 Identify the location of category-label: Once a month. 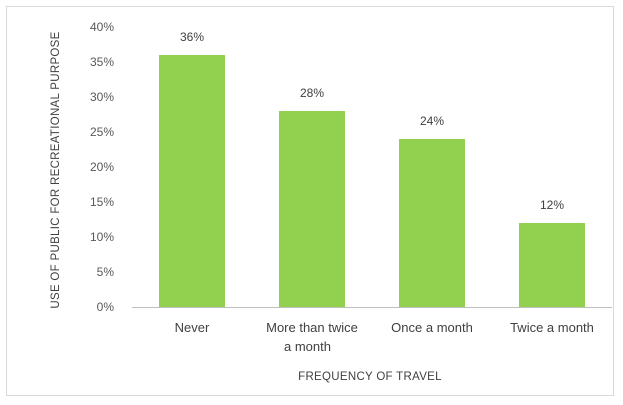
(432, 327).